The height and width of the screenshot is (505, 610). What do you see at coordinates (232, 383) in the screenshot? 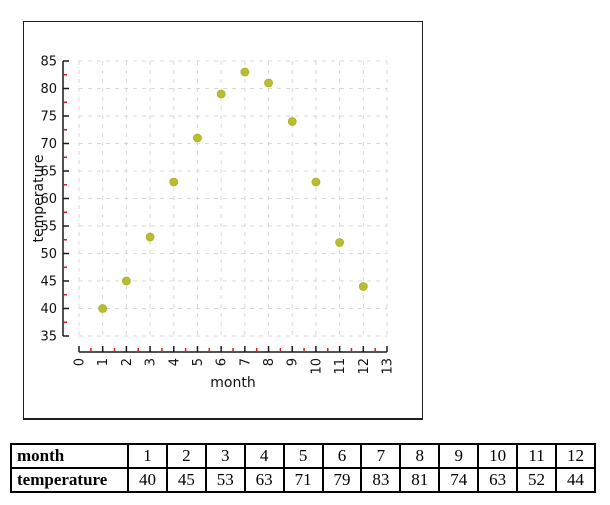
I see `x-axis-title: month` at bounding box center [232, 383].